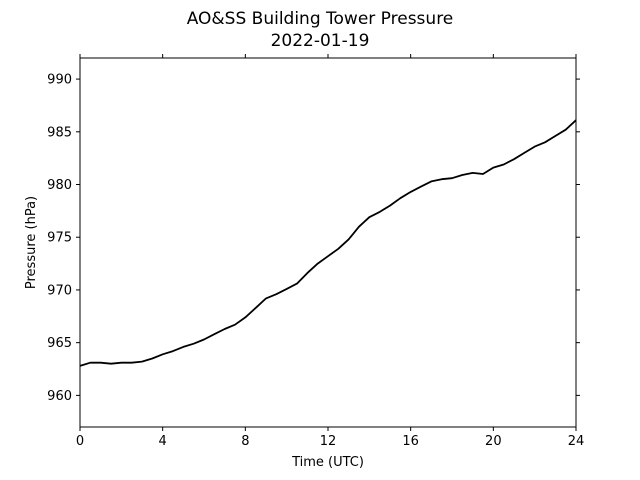 The width and height of the screenshot is (640, 480). I want to click on y-tick-label: 960, so click(59, 396).